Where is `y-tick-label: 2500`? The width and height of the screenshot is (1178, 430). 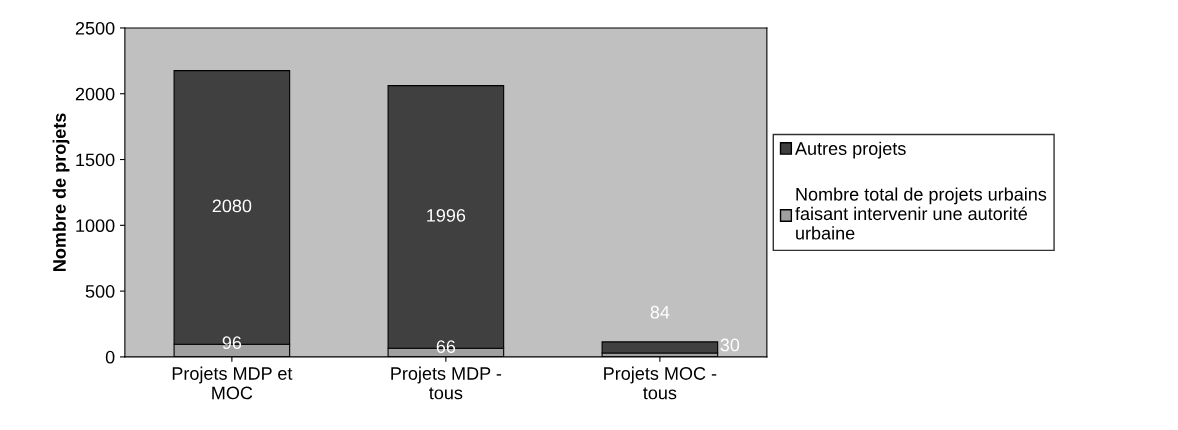 y-tick-label: 2500 is located at coordinates (95, 28).